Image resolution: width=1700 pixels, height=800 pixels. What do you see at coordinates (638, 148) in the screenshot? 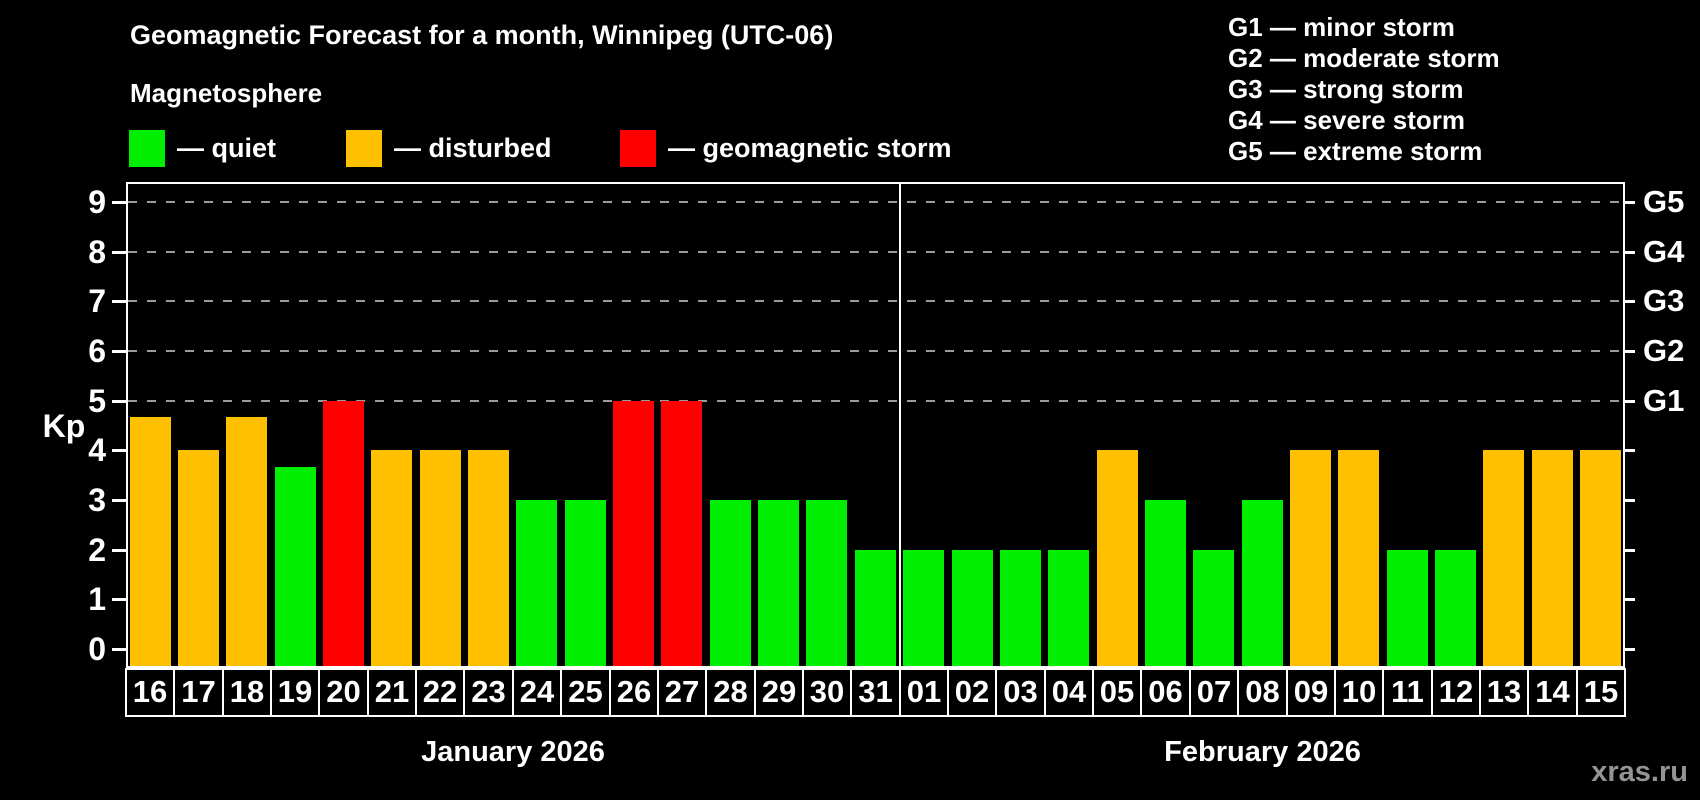
I see `storm-legend-swatch` at bounding box center [638, 148].